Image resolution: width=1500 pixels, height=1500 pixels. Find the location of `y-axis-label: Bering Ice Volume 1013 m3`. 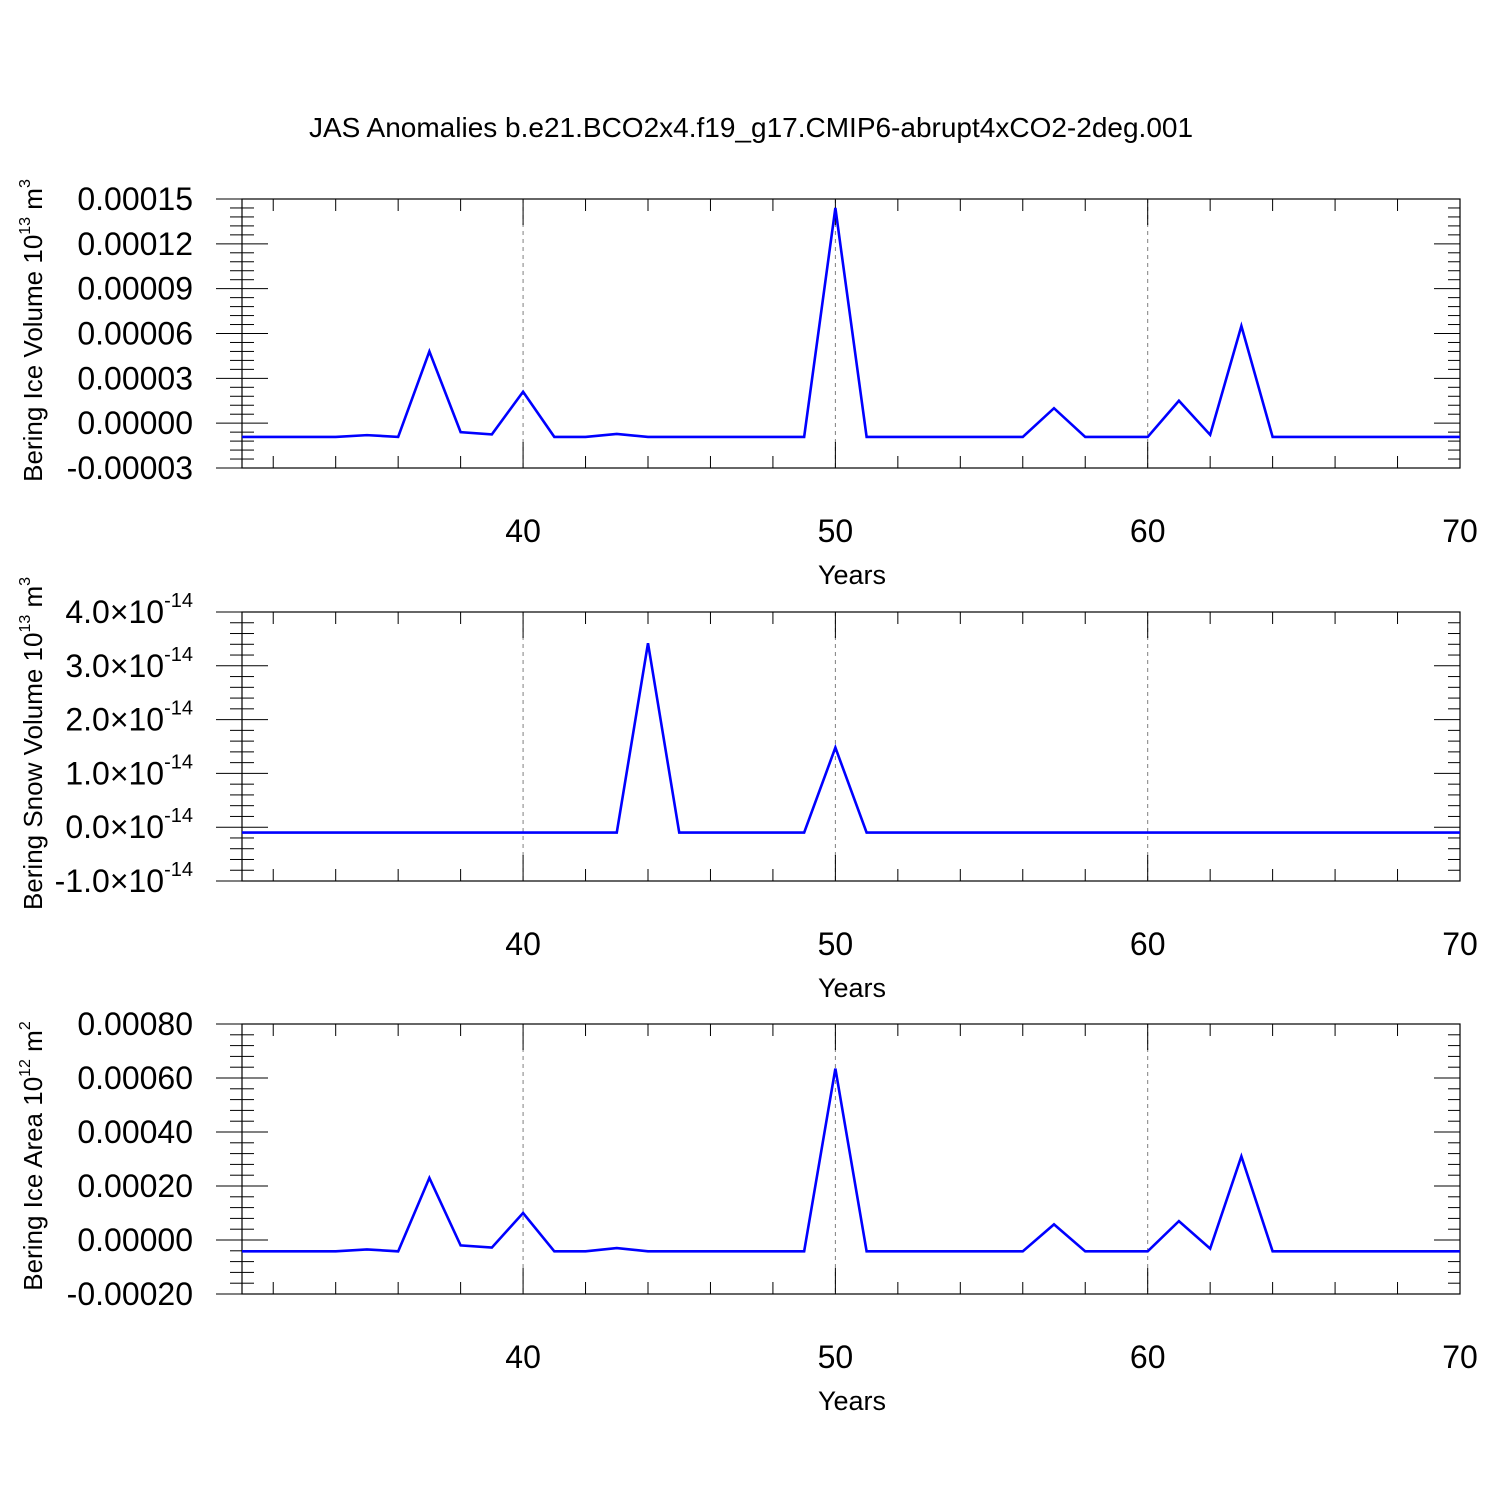

y-axis-label: Bering Ice Volume 1013 m3 is located at coordinates (32, 330).